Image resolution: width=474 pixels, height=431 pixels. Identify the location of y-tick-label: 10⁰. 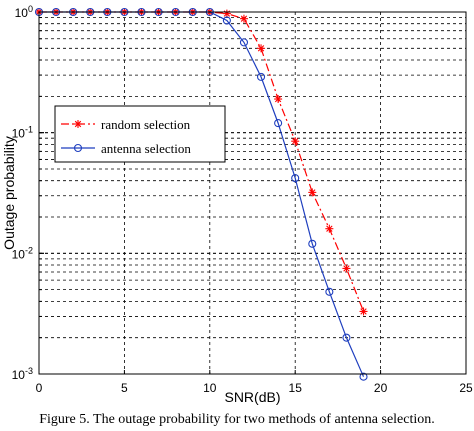
(24, 12).